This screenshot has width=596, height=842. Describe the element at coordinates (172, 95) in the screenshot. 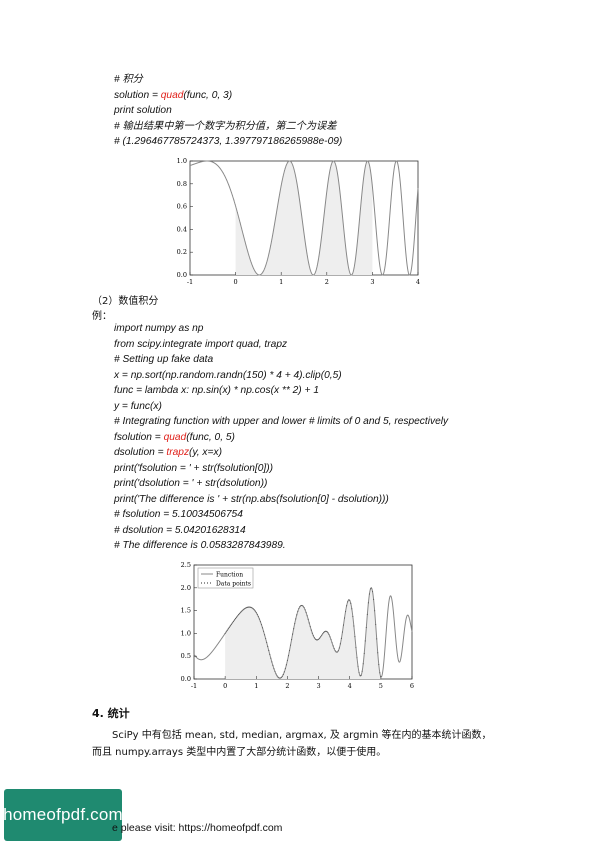

I see `code-function-highlight: quad` at that location.